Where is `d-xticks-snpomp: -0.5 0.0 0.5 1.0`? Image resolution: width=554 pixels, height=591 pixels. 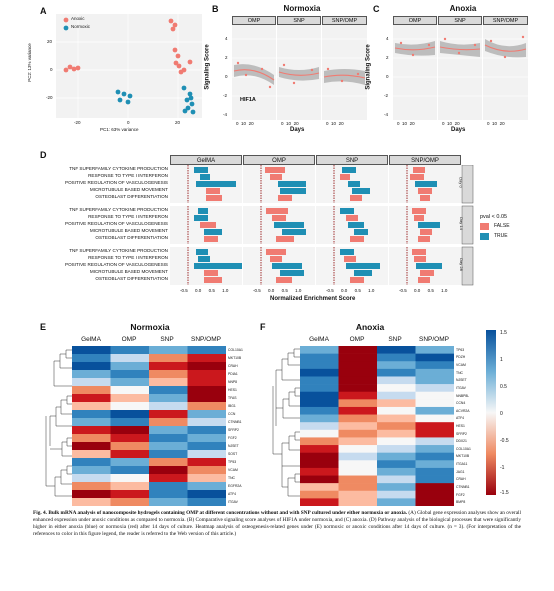
d-xticks-snpomp: -0.5 0.0 0.5 1.0 is located at coordinates (423, 290).